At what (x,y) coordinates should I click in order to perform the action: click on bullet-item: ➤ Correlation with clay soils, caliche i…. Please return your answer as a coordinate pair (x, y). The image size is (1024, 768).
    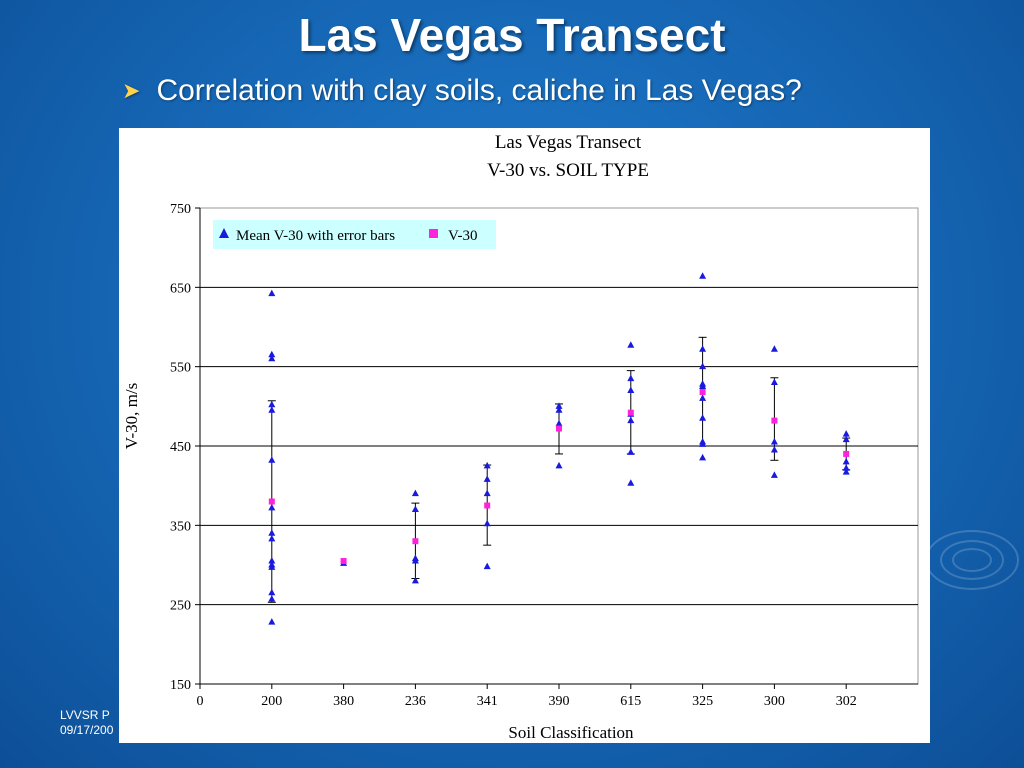
    Looking at the image, I should click on (462, 91).